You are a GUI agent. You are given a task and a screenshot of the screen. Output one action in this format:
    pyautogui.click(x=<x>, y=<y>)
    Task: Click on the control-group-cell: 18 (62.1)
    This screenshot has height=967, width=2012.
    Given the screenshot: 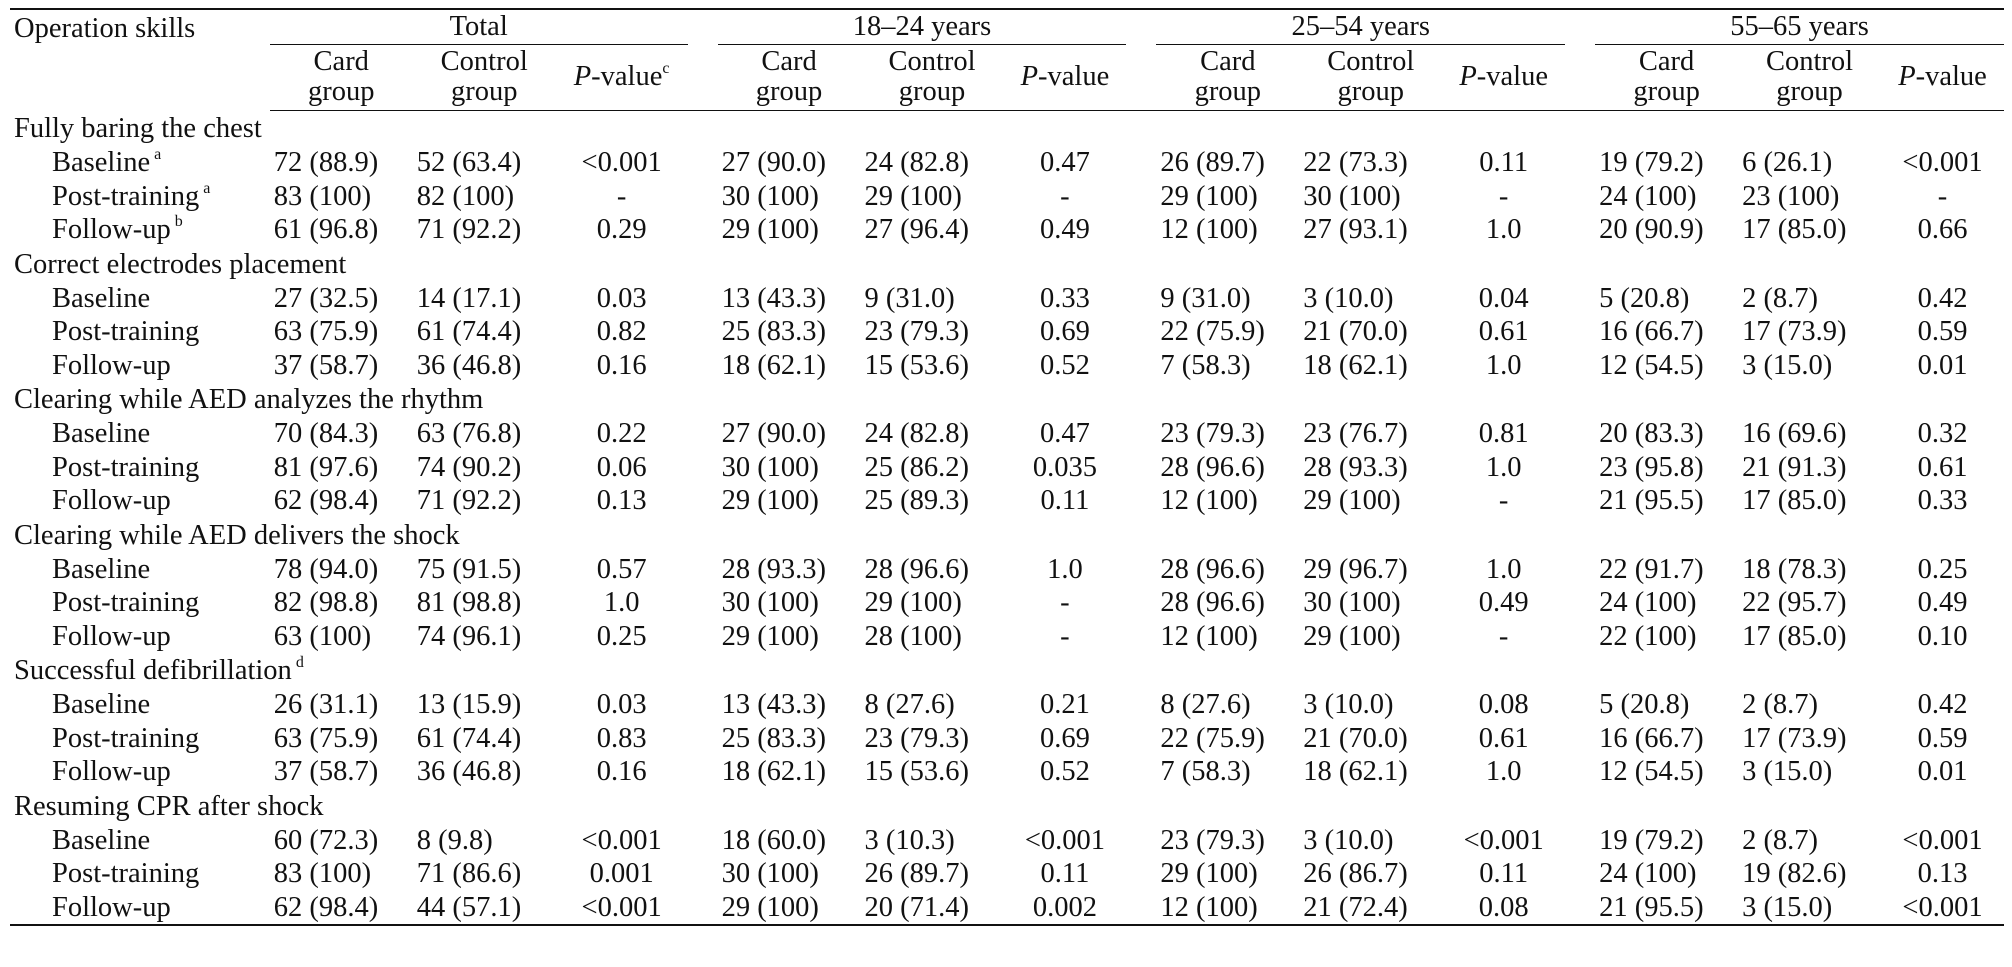 What is the action you would take?
    pyautogui.click(x=1355, y=772)
    